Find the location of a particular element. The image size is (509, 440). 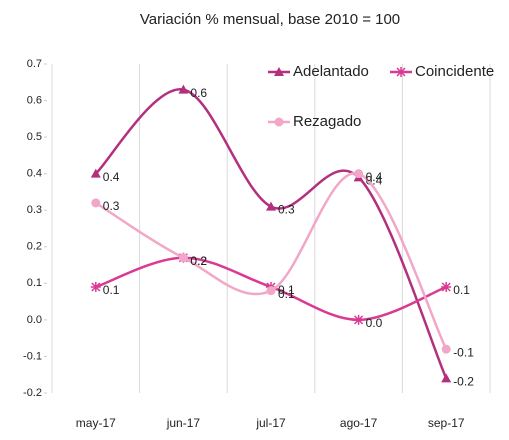

x-tick-label: sep-17 is located at coordinates (446, 423).